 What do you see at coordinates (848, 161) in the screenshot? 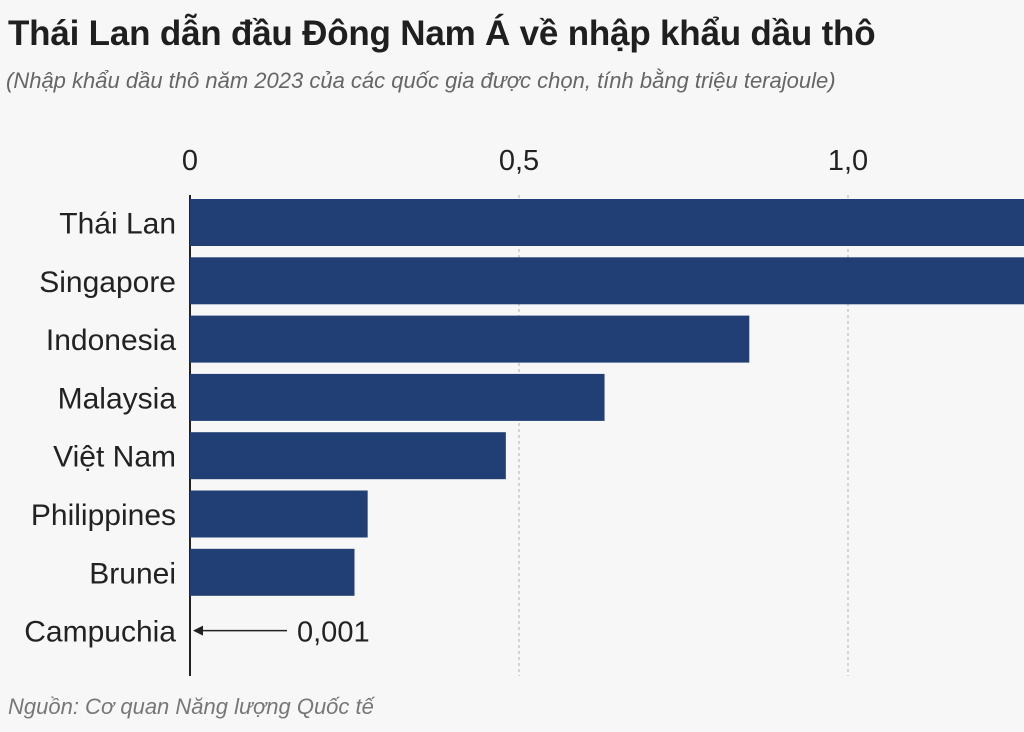
I see `x-tick-label: 1,0` at bounding box center [848, 161].